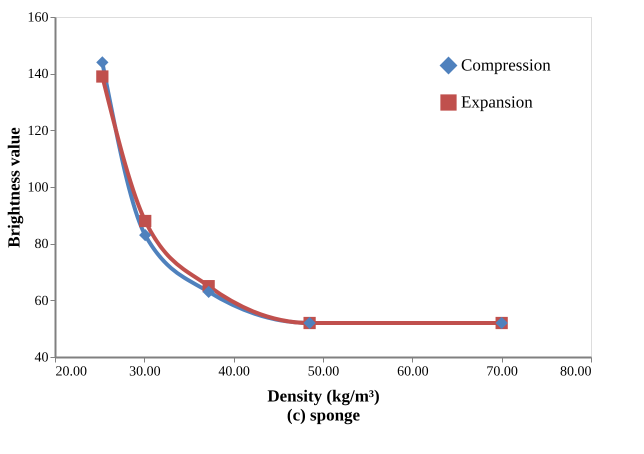  Describe the element at coordinates (502, 372) in the screenshot. I see `x-tick-label: 70.00` at that location.